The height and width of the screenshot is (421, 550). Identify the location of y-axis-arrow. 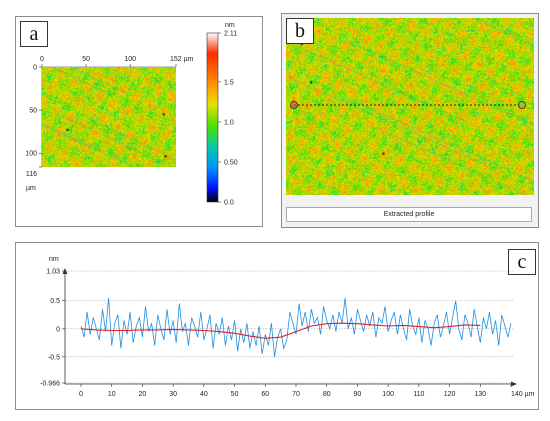
(65, 271).